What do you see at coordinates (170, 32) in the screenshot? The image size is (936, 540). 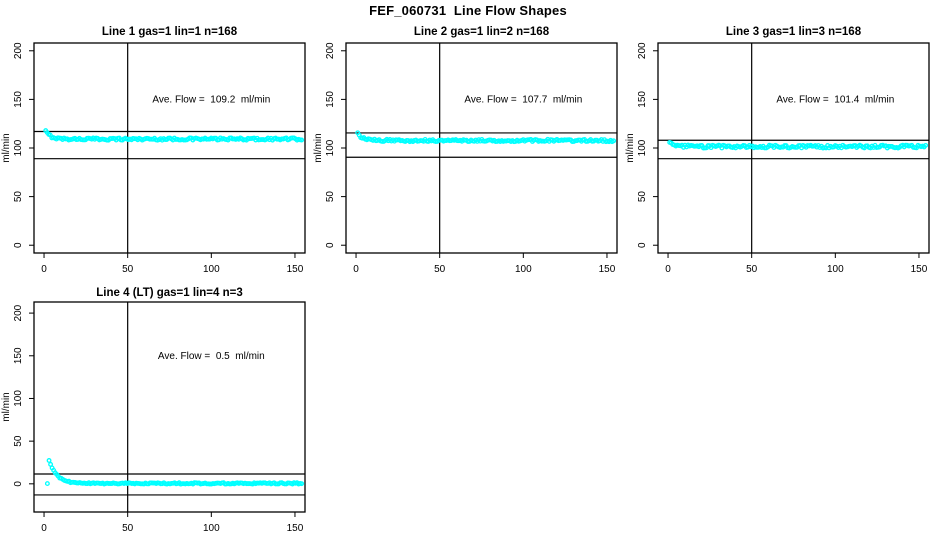 I see `panel-title: Line 1 gas=1 lin=1 n=168` at bounding box center [170, 32].